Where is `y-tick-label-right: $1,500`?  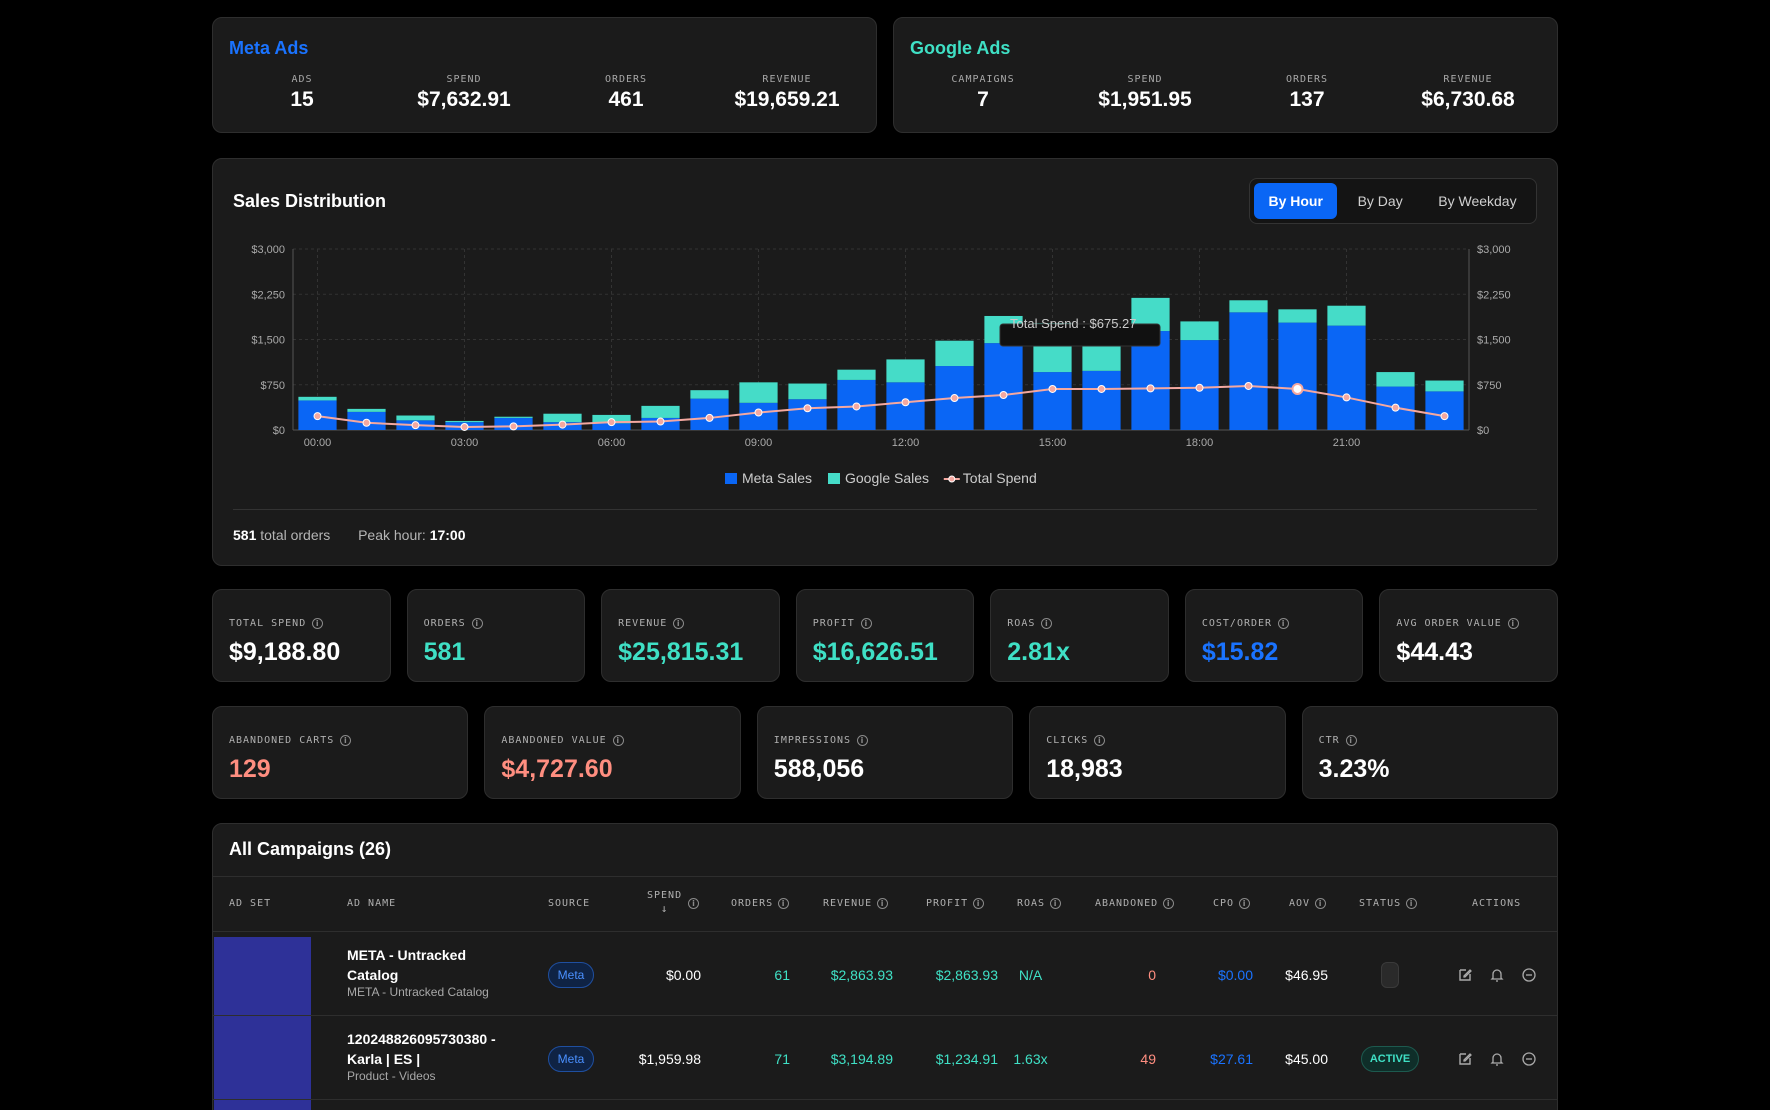 y-tick-label-right: $1,500 is located at coordinates (1494, 341).